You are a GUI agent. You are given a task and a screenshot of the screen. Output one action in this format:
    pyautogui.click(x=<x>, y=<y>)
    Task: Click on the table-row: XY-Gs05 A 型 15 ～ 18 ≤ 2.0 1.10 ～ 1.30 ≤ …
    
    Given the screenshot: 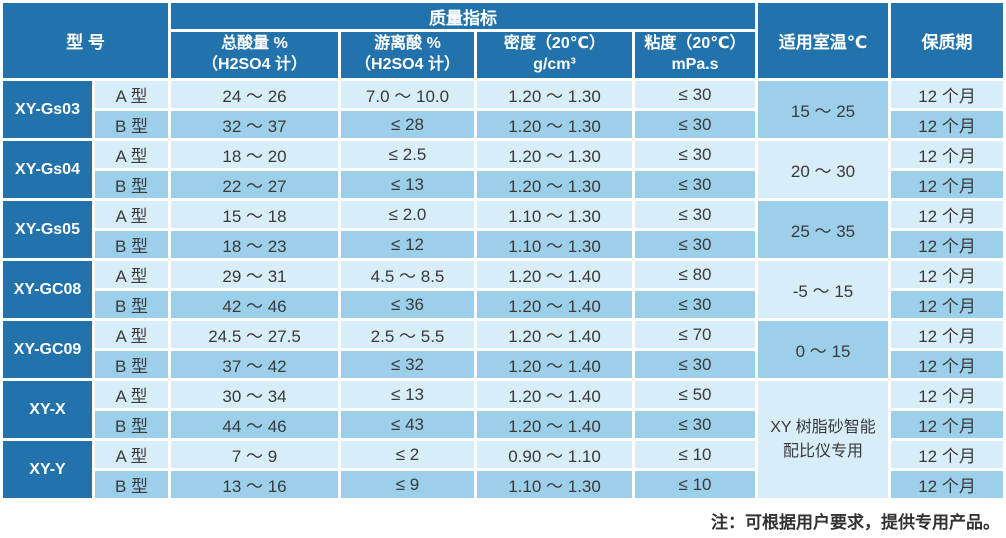 What is the action you would take?
    pyautogui.click(x=503, y=229)
    